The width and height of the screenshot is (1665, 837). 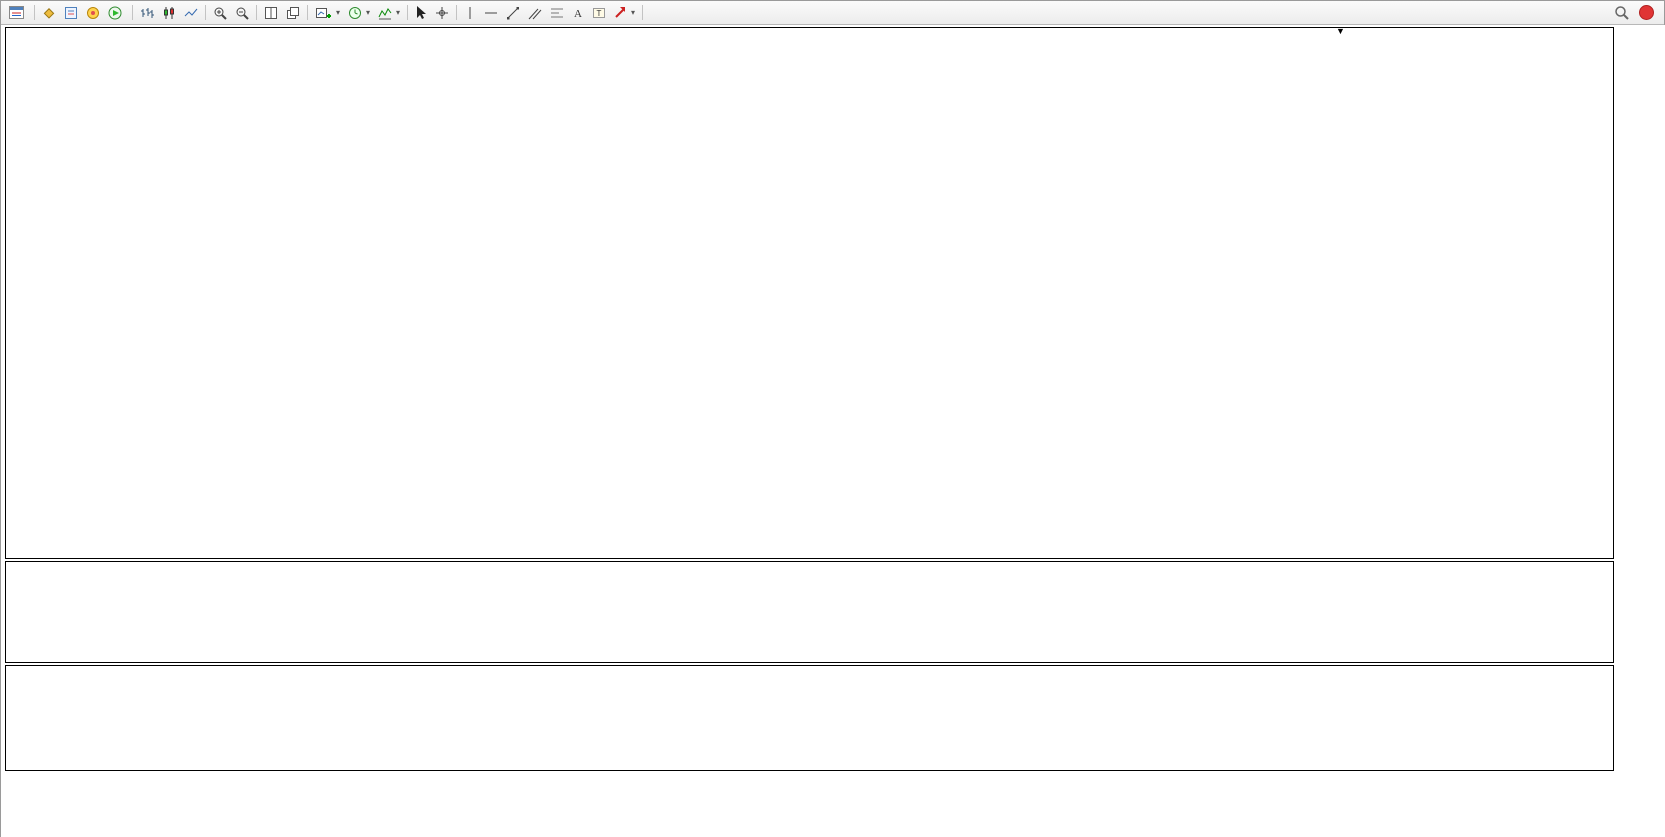 I want to click on search-icon, so click(x=1621, y=12).